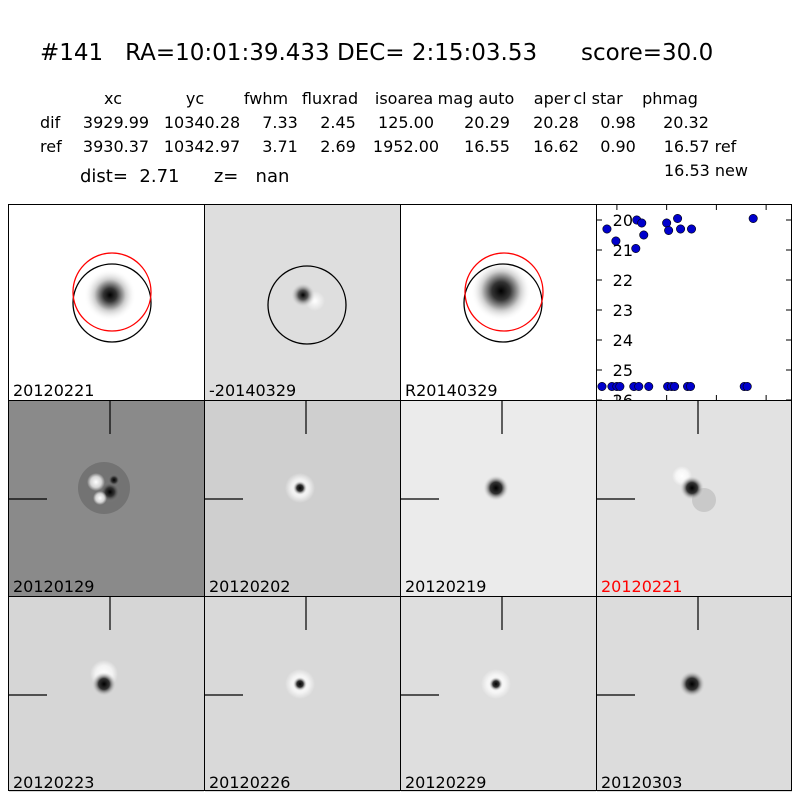 Image resolution: width=800 pixels, height=800 pixels. I want to click on table-cell: 3929.99, so click(116, 122).